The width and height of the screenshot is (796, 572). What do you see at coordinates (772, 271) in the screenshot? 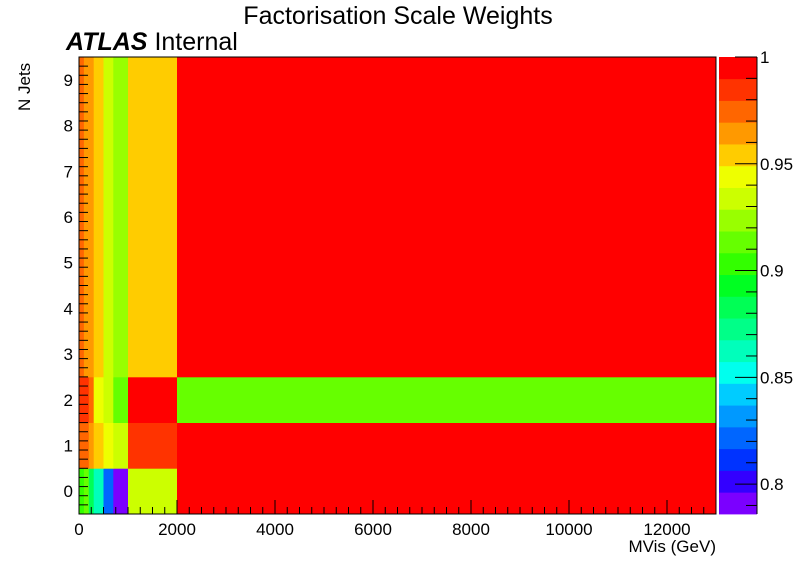
I see `colorbar-tick-label: 0.9` at bounding box center [772, 271].